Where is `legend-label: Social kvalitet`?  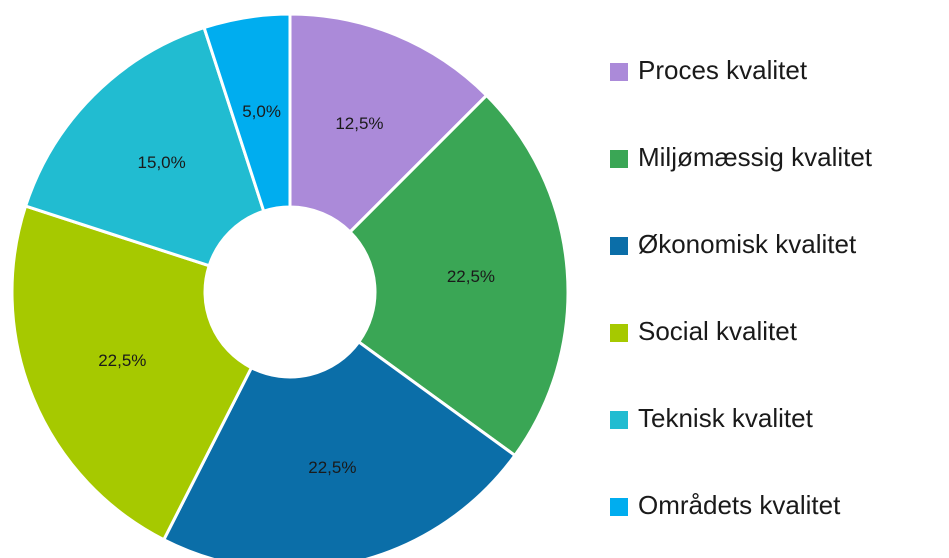 legend-label: Social kvalitet is located at coordinates (718, 331).